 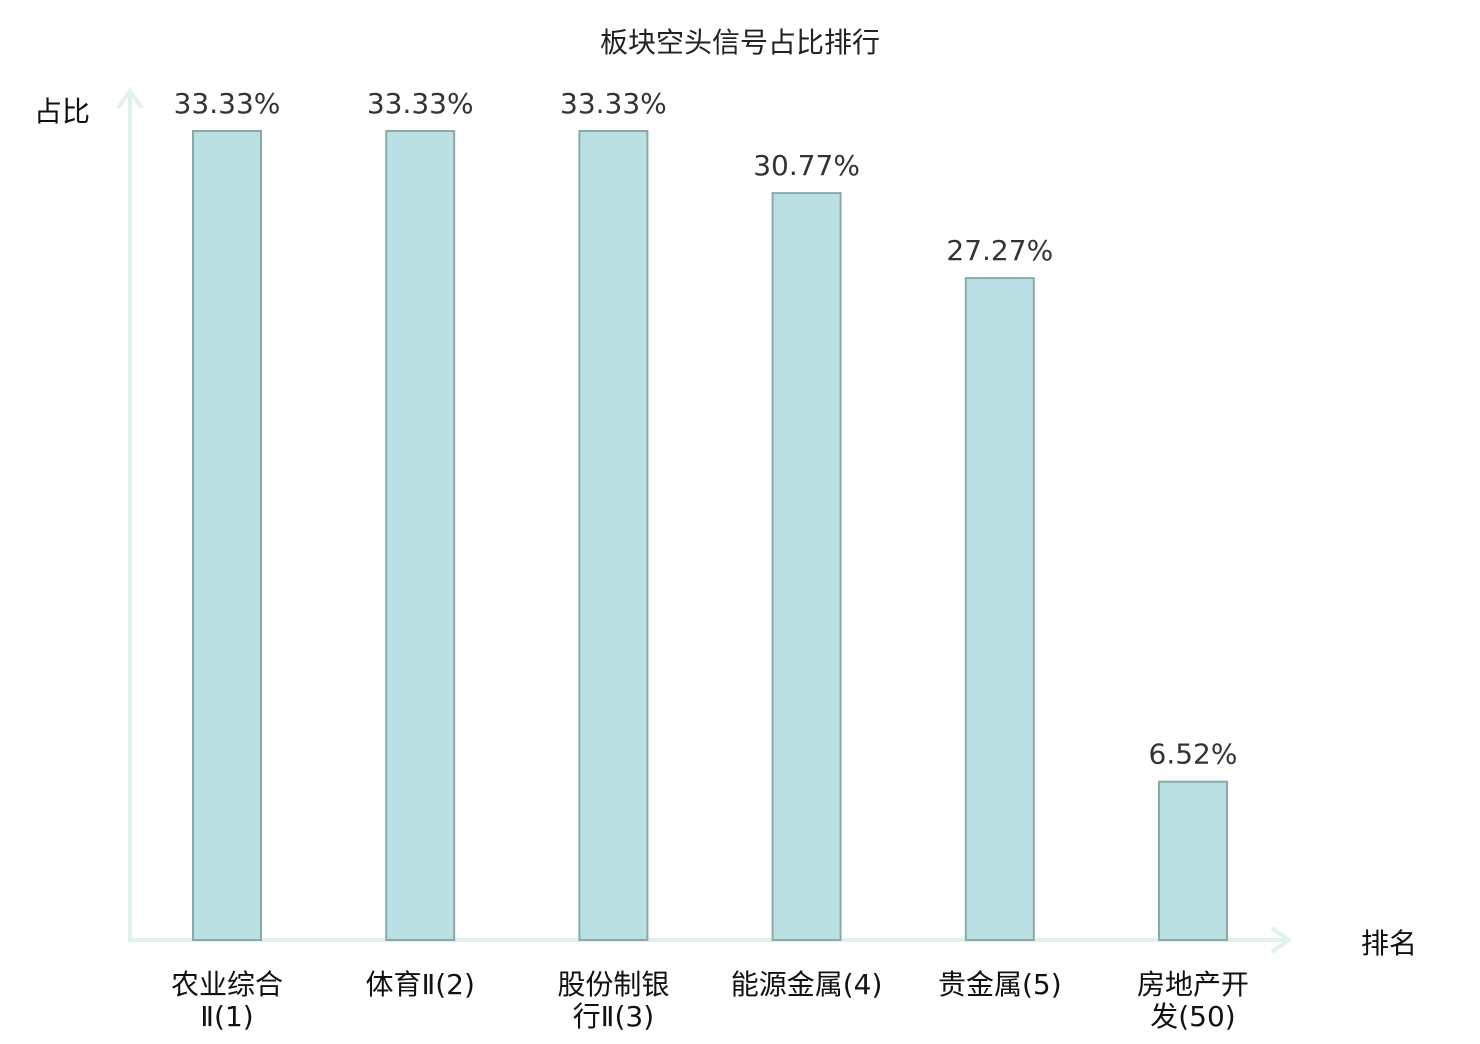 What do you see at coordinates (130, 98) in the screenshot?
I see `y-axis-arrow` at bounding box center [130, 98].